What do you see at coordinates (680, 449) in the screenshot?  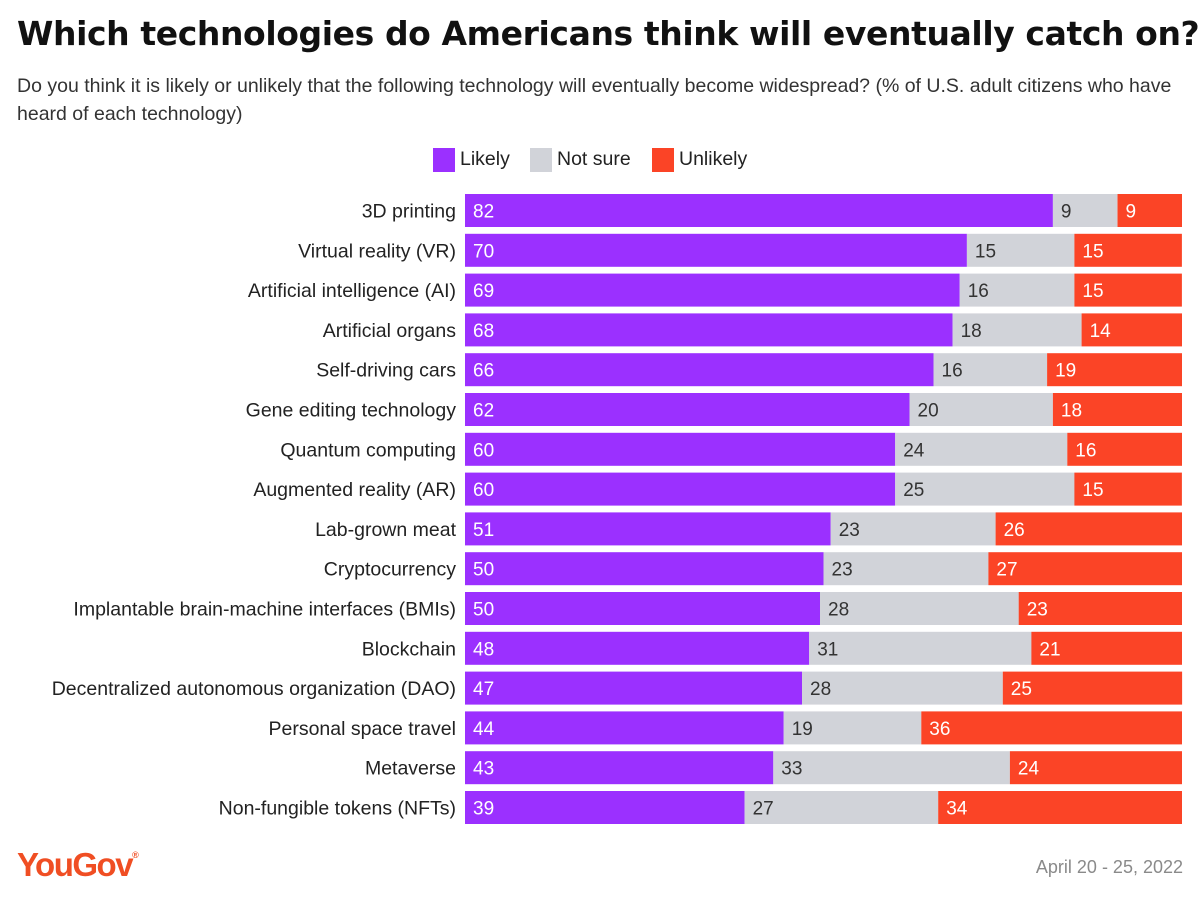 I see `bar-likely-quantum-computing` at bounding box center [680, 449].